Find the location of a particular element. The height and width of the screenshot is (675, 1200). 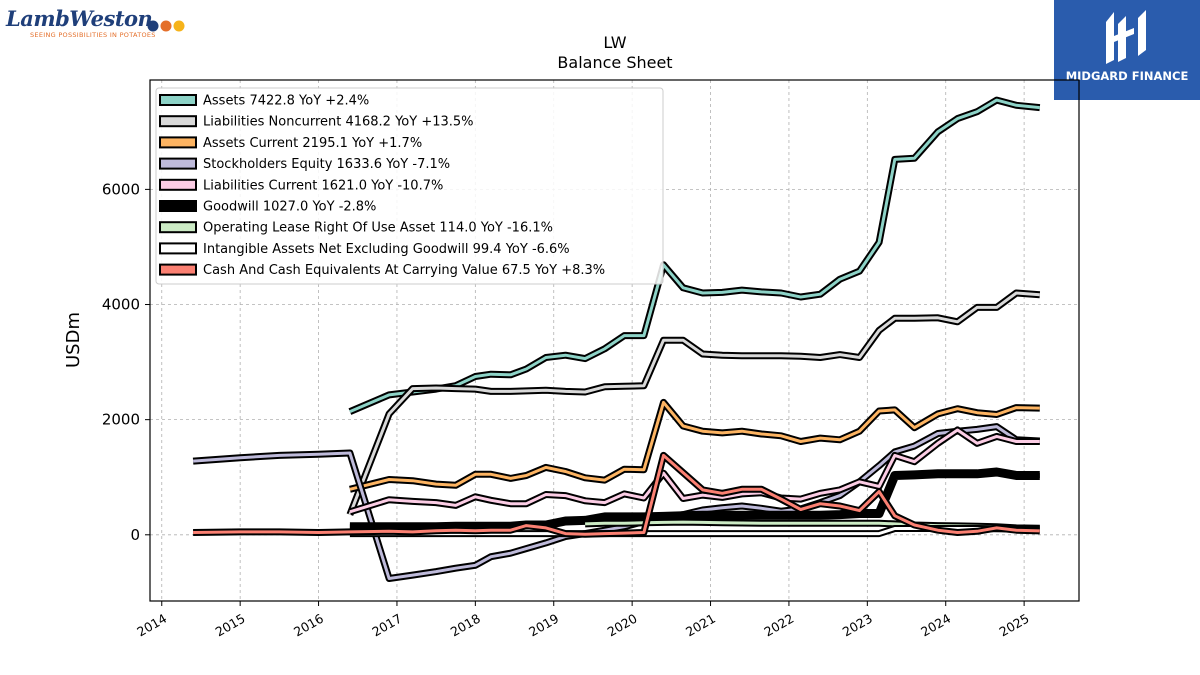

x-tick-label: 2018 is located at coordinates (465, 625).